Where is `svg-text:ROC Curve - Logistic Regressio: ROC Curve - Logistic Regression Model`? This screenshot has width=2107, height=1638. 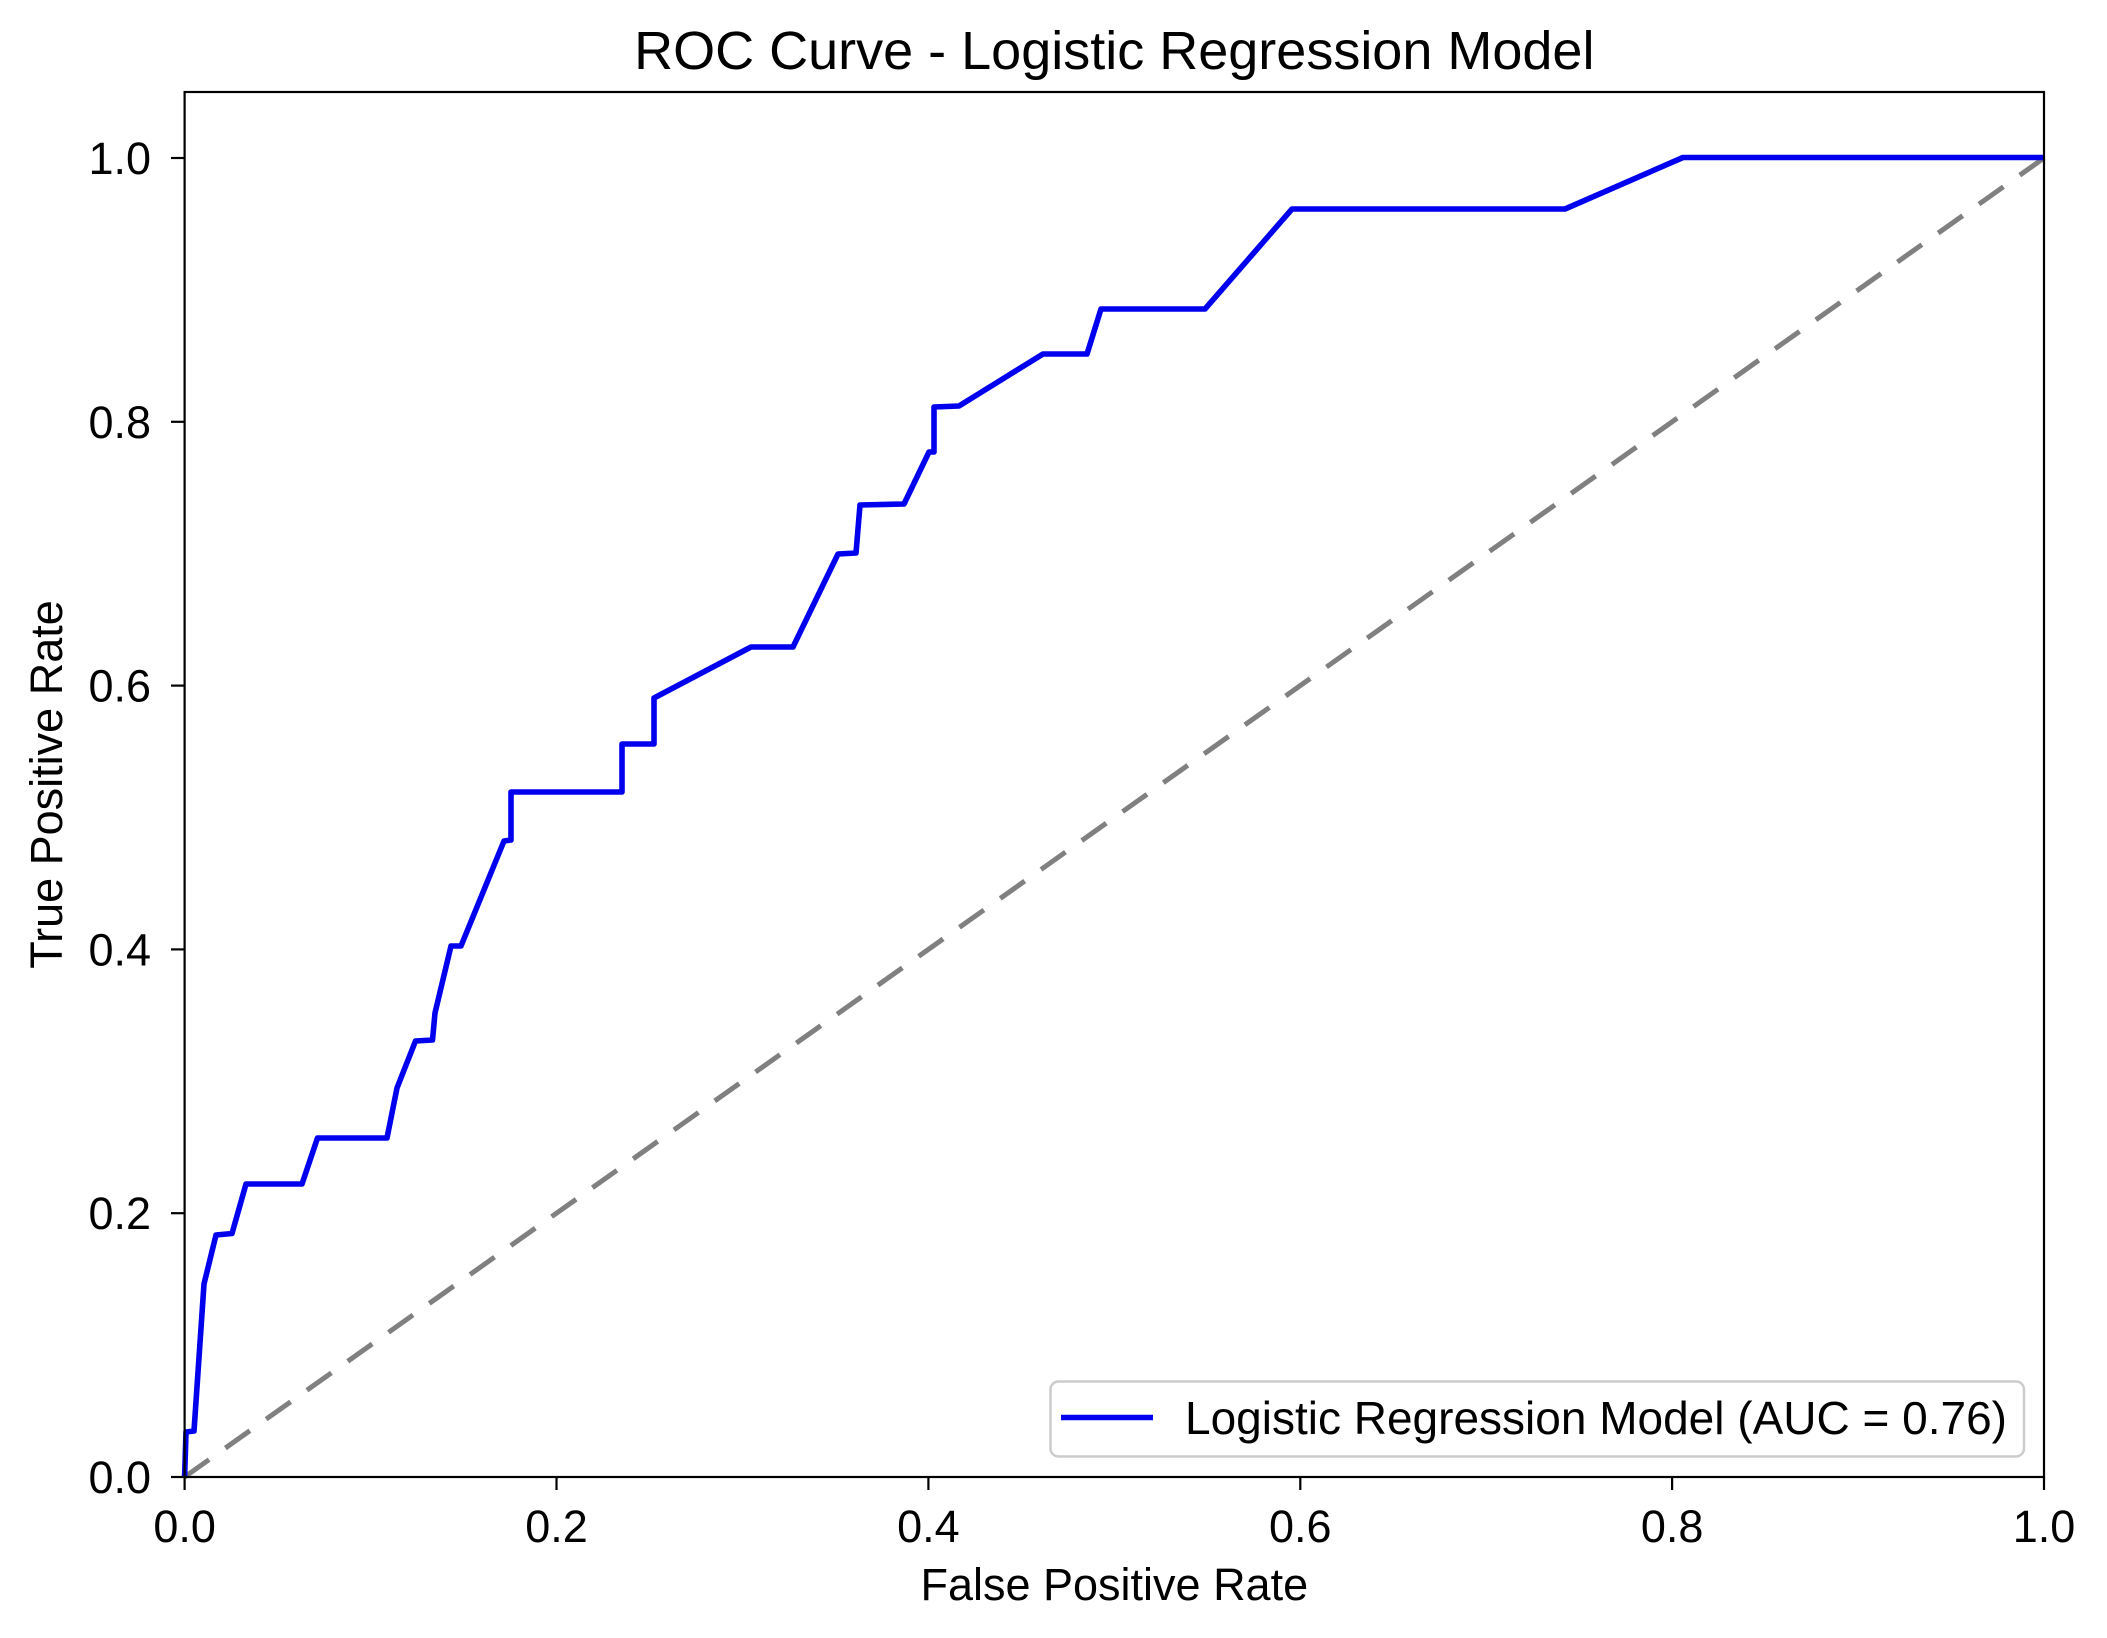 svg-text:ROC Curve - Logistic Regressio: ROC Curve - Logistic Regression Model is located at coordinates (1114, 51).